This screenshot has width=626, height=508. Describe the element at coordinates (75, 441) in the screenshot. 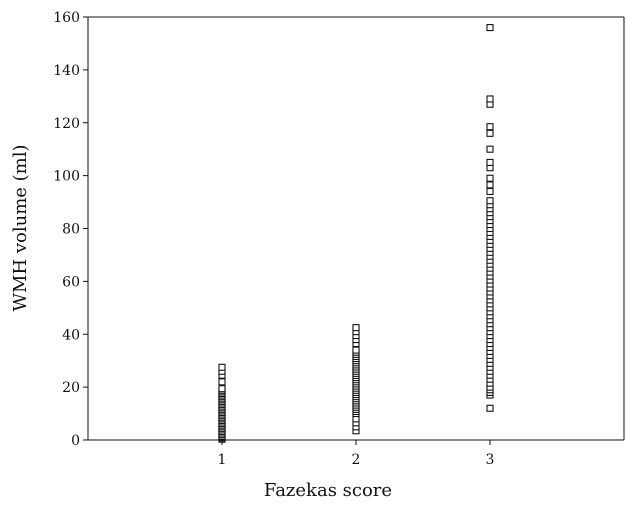

I see `y-tick-label: 0` at that location.